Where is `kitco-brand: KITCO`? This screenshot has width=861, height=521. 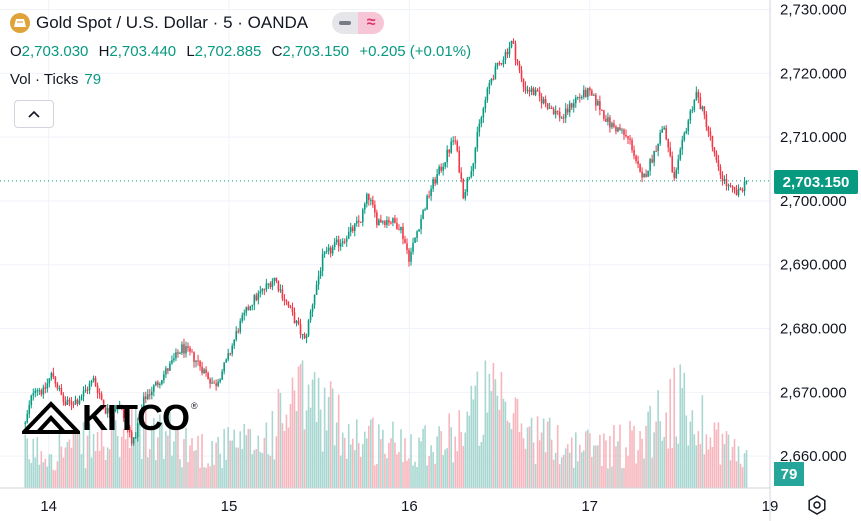
kitco-brand: KITCO is located at coordinates (136, 417).